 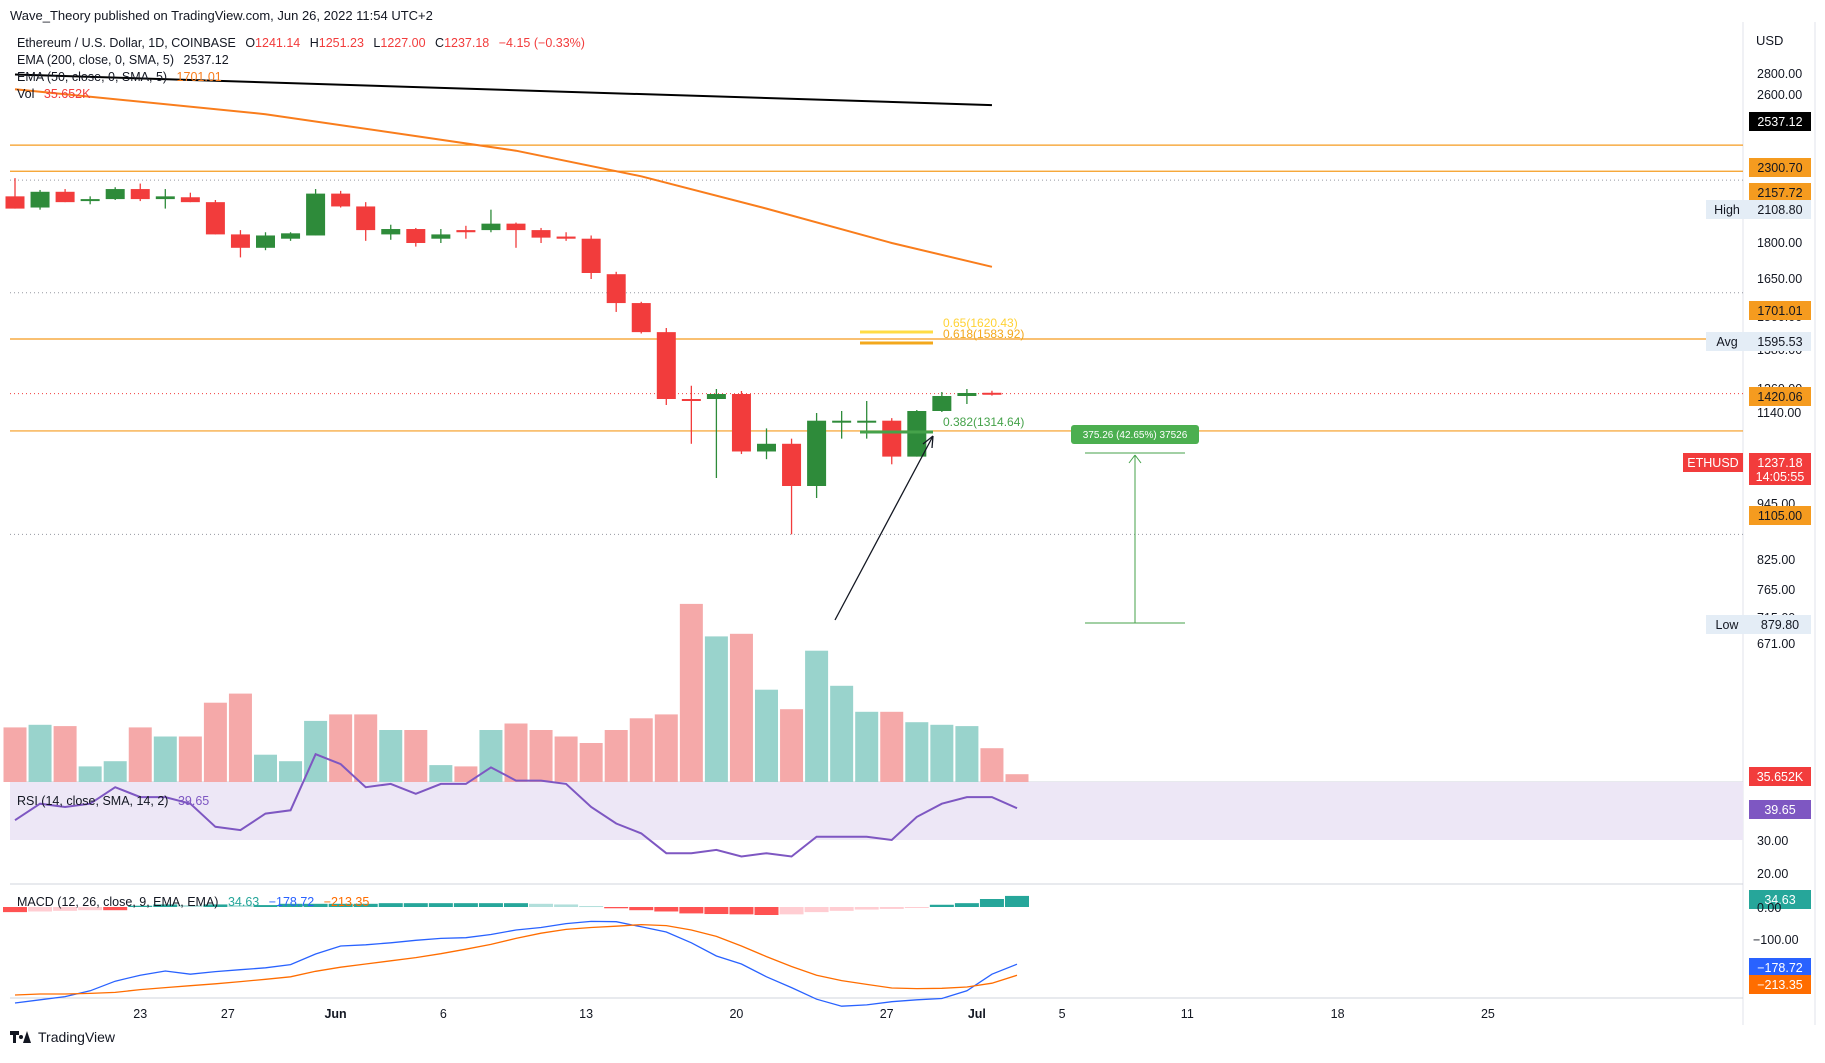 I want to click on arrow-head-icon, so click(x=928, y=442).